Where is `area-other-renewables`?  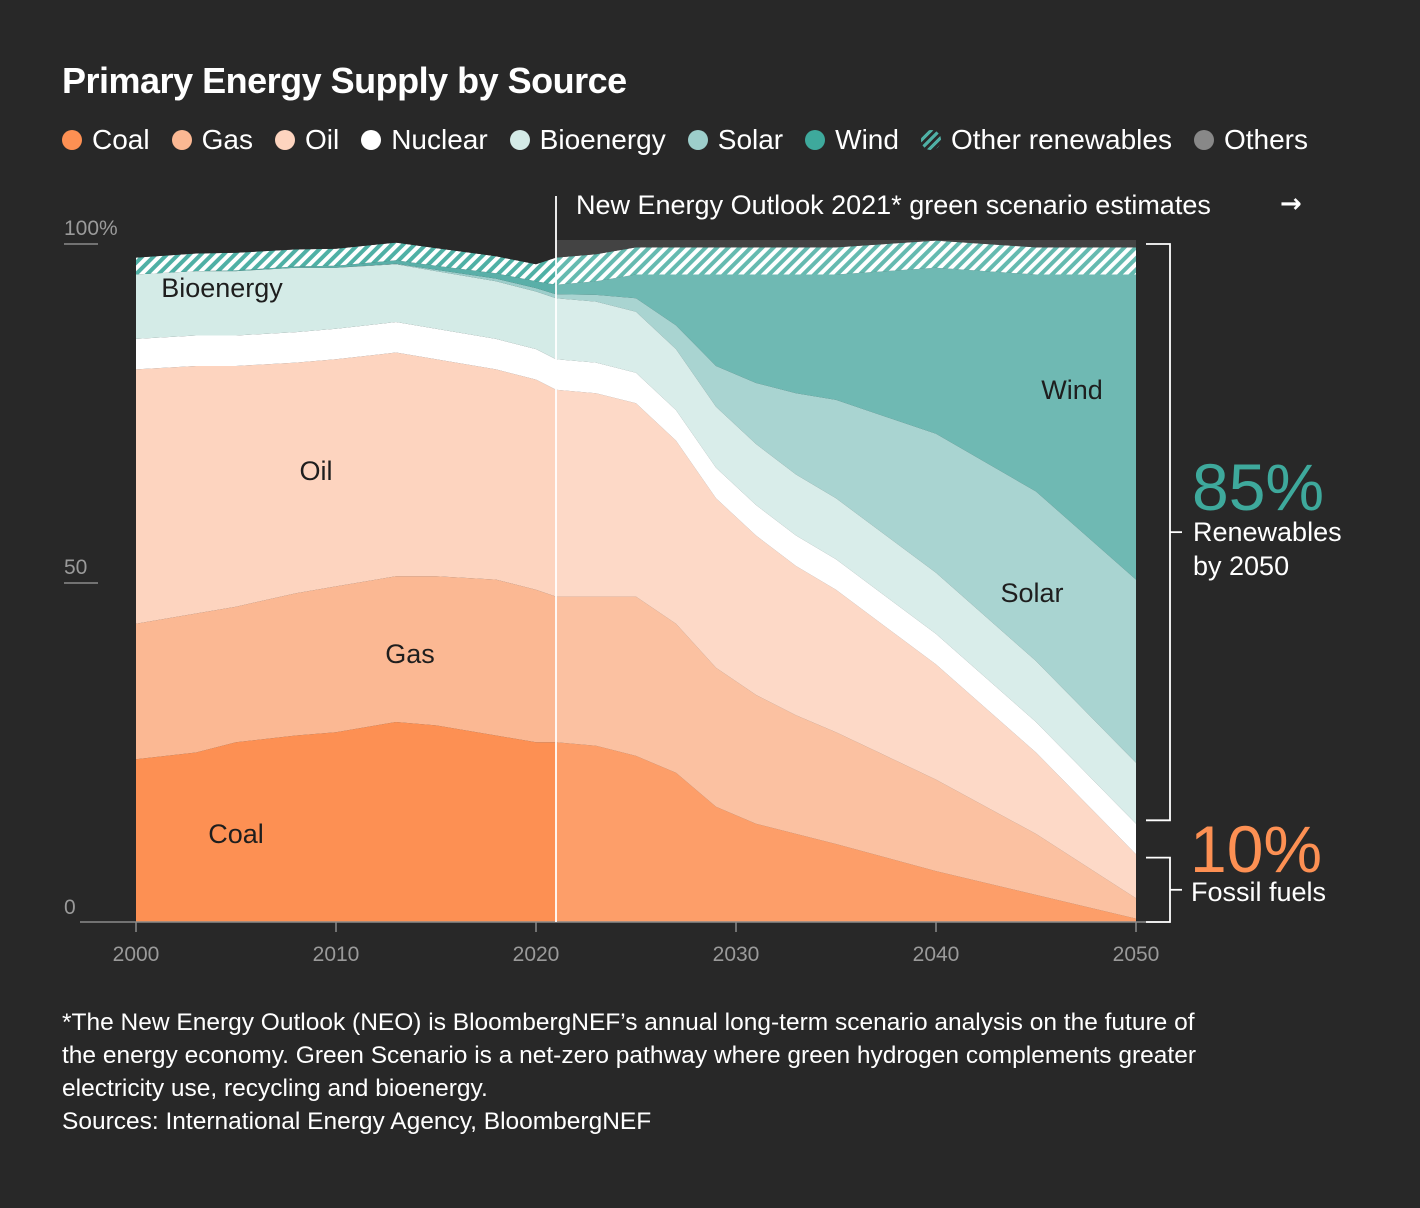
area-other-renewables is located at coordinates (636, 262).